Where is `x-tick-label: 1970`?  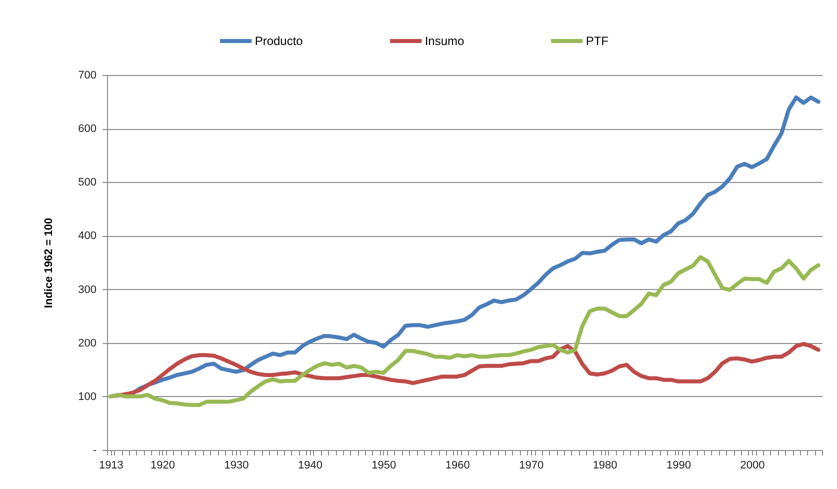
x-tick-label: 1970 is located at coordinates (531, 466).